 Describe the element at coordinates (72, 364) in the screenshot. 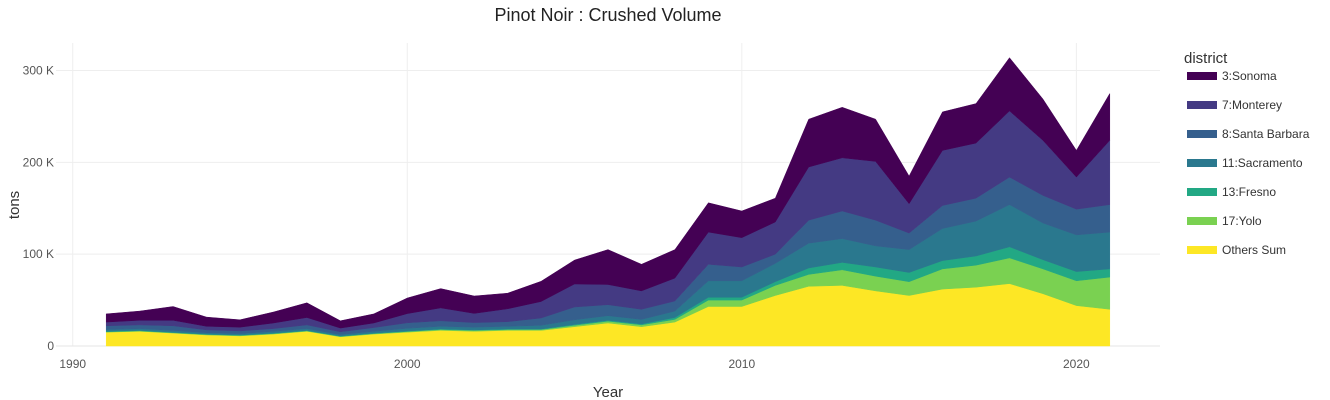

I see `x-tick-label: 1990` at that location.